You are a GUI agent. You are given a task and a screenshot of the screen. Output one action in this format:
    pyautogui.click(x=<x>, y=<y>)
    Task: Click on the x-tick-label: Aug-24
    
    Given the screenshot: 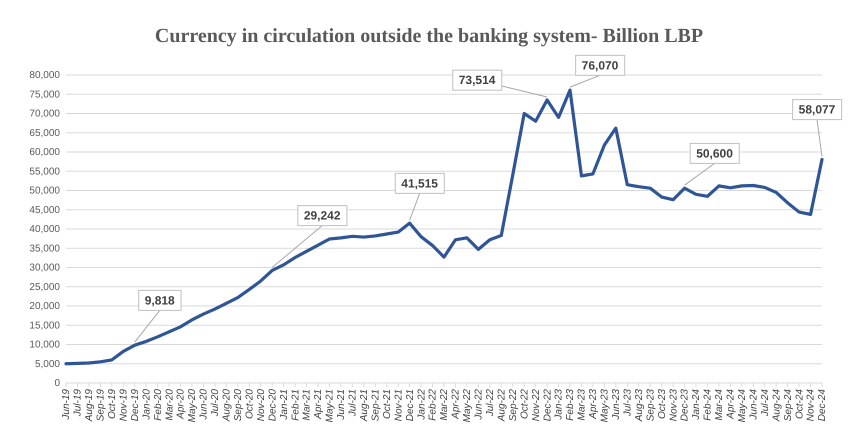 What is the action you would take?
    pyautogui.click(x=776, y=405)
    